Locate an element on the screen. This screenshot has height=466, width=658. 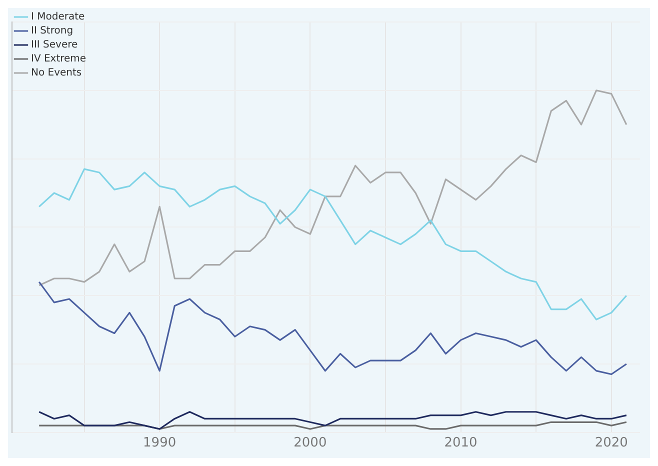
x-tick-label: 2020 is located at coordinates (611, 443).